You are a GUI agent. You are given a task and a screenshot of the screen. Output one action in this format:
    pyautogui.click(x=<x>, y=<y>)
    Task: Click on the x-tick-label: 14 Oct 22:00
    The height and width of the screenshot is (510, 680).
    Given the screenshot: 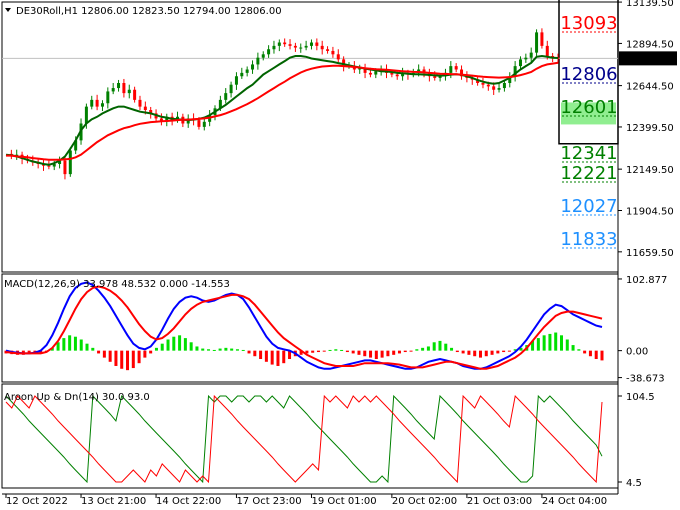 What is the action you would take?
    pyautogui.click(x=188, y=501)
    